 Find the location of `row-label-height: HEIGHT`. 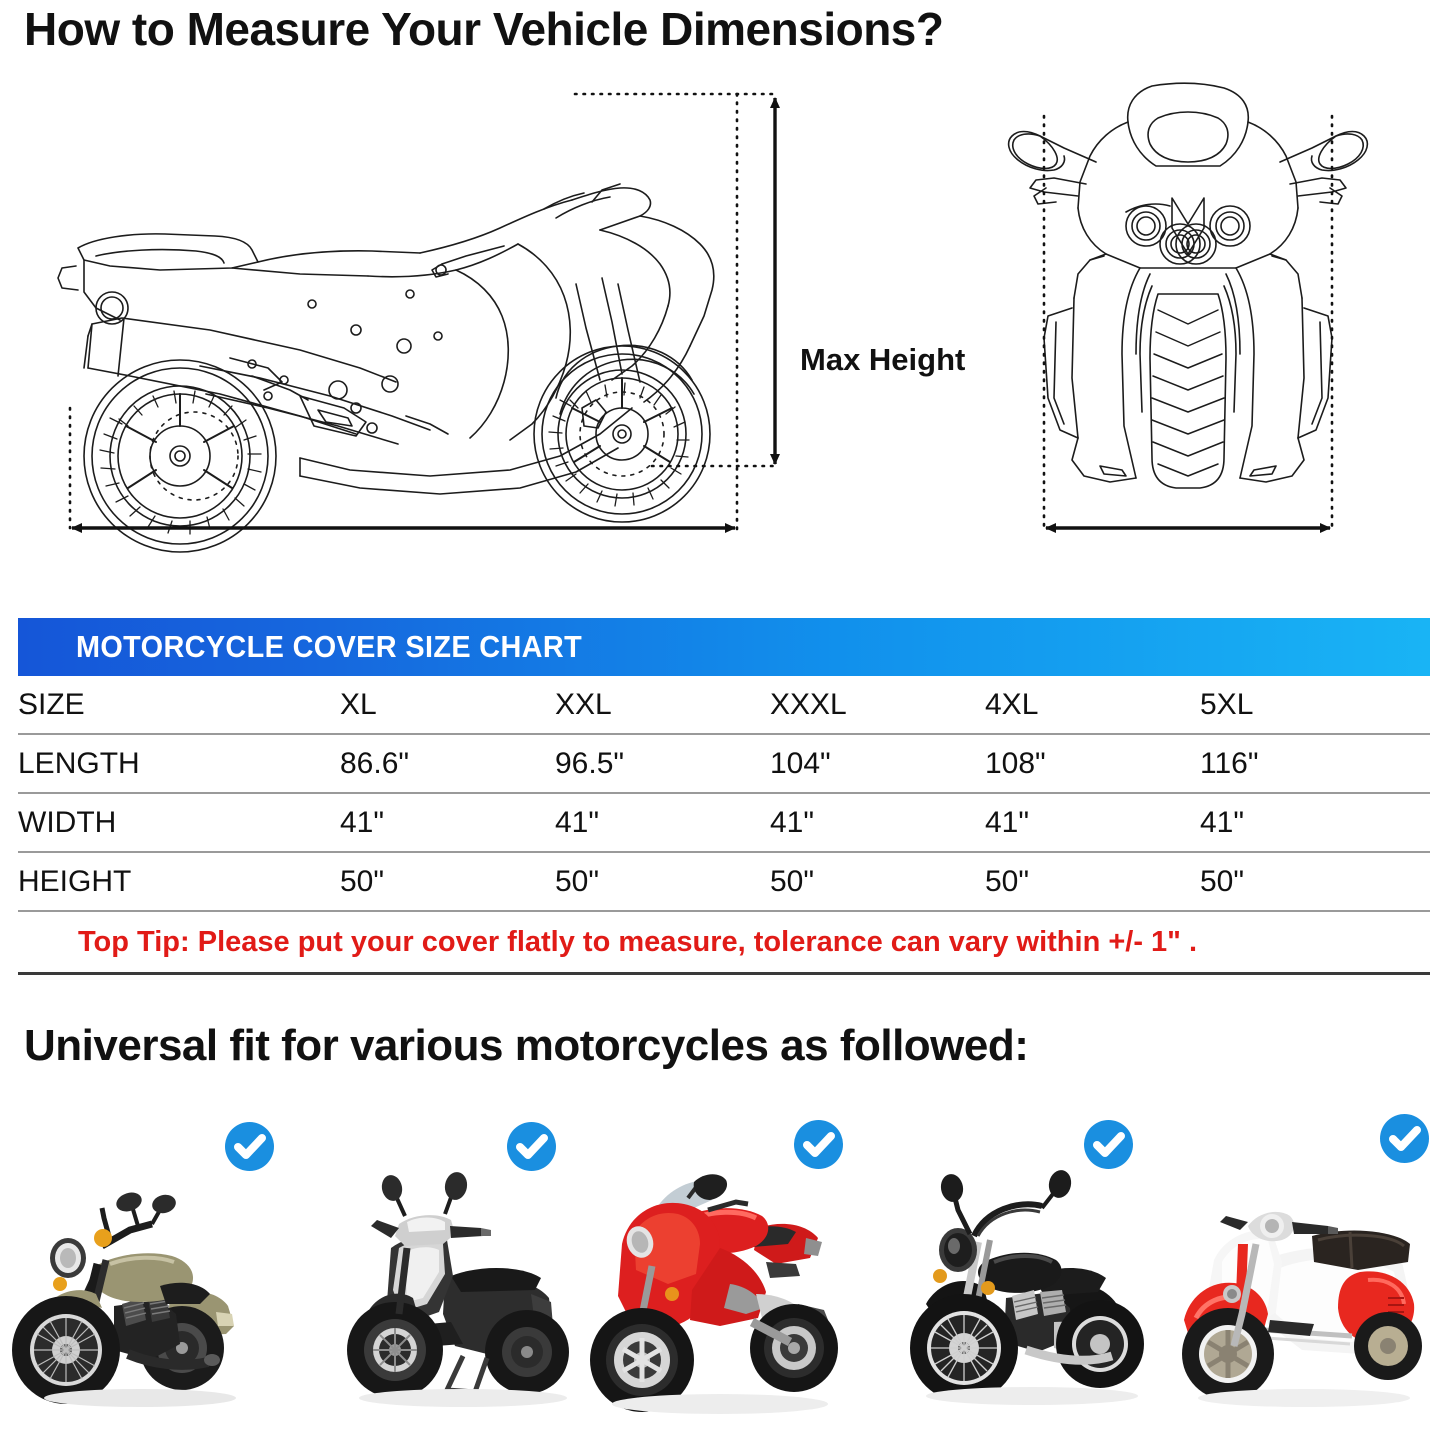

row-label-height: HEIGHT is located at coordinates (179, 882).